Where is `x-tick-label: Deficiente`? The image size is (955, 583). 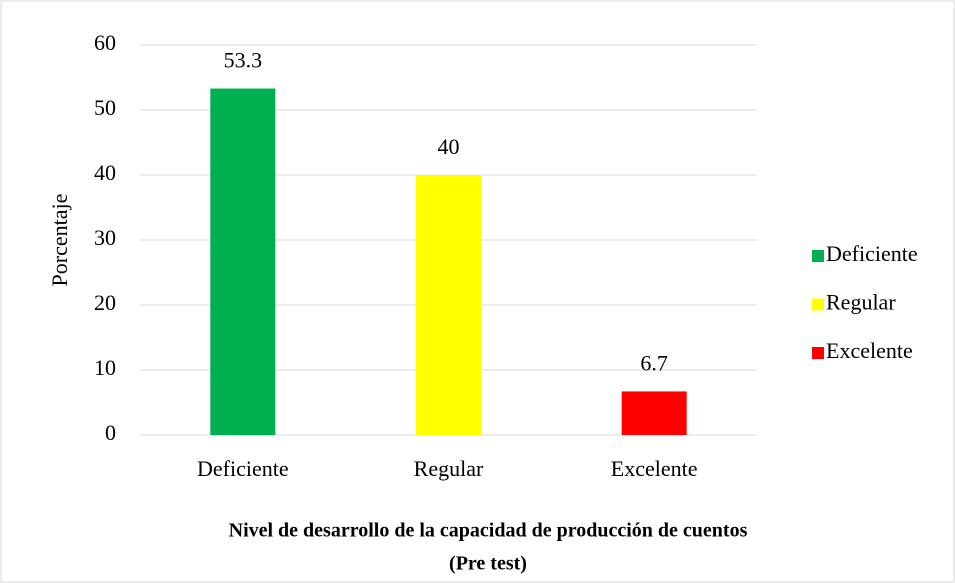 x-tick-label: Deficiente is located at coordinates (243, 468).